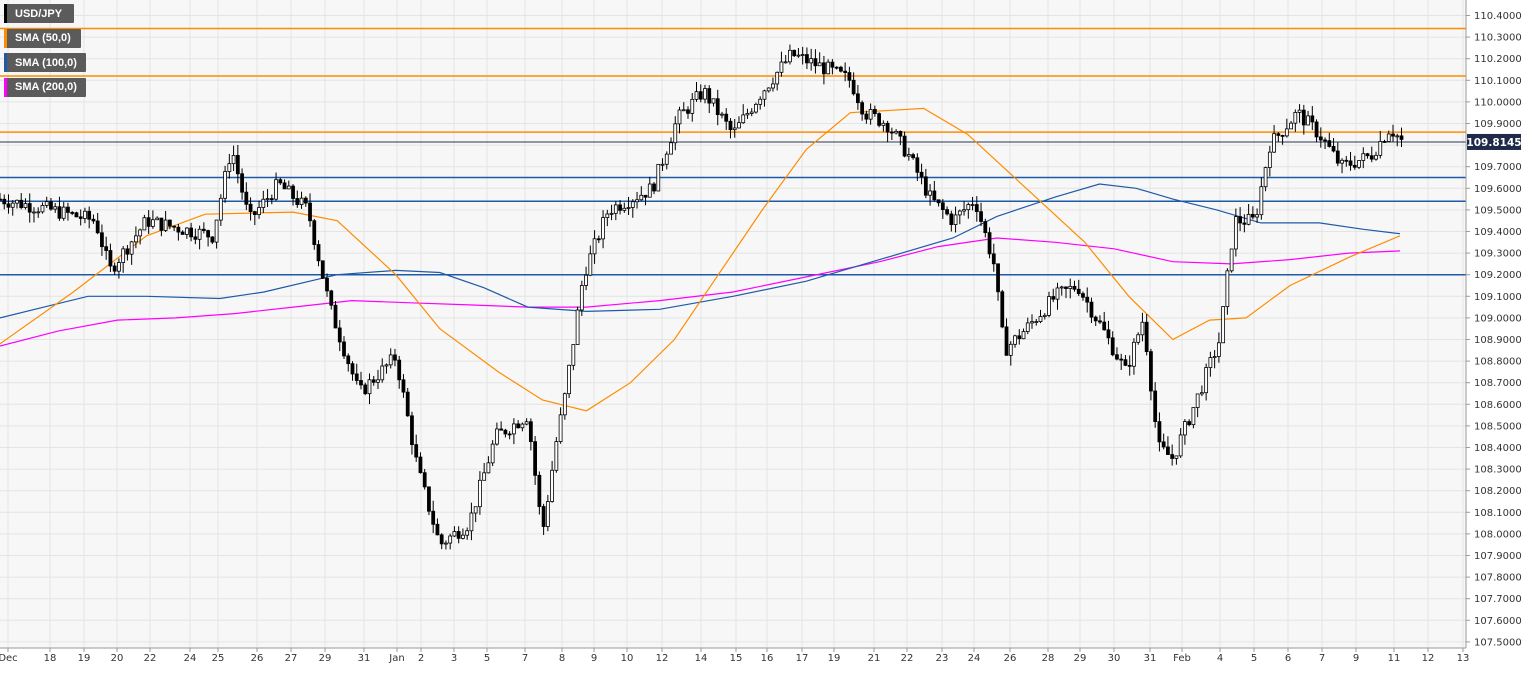 Image resolution: width=1536 pixels, height=674 pixels. Describe the element at coordinates (45, 87) in the screenshot. I see `legend-item-sma200: SMA (200,0)` at that location.